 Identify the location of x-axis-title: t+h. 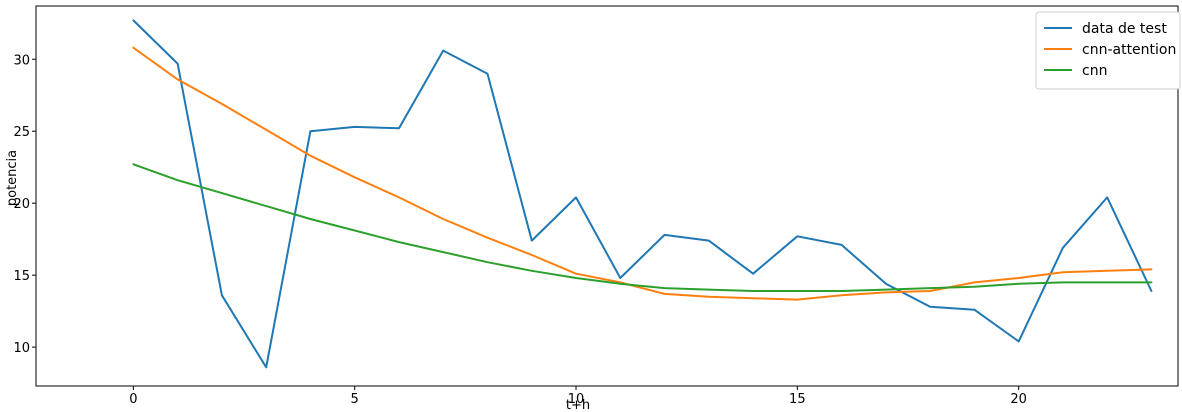
(578, 405).